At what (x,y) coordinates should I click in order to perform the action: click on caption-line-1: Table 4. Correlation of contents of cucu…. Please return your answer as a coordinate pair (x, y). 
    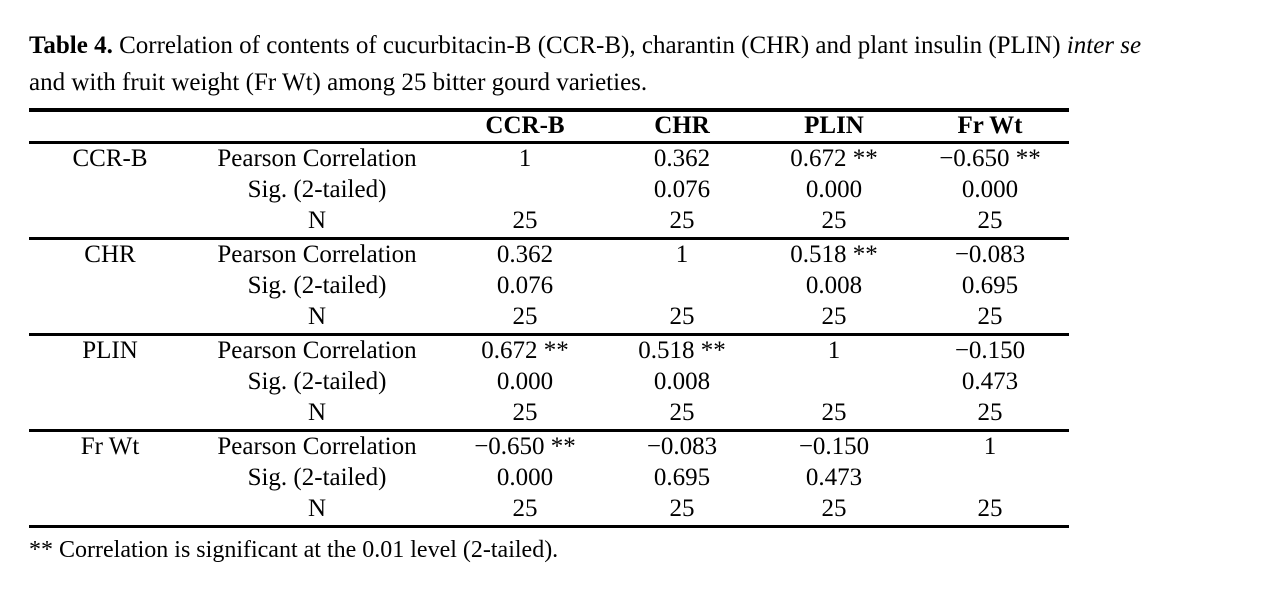
    Looking at the image, I should click on (639, 45).